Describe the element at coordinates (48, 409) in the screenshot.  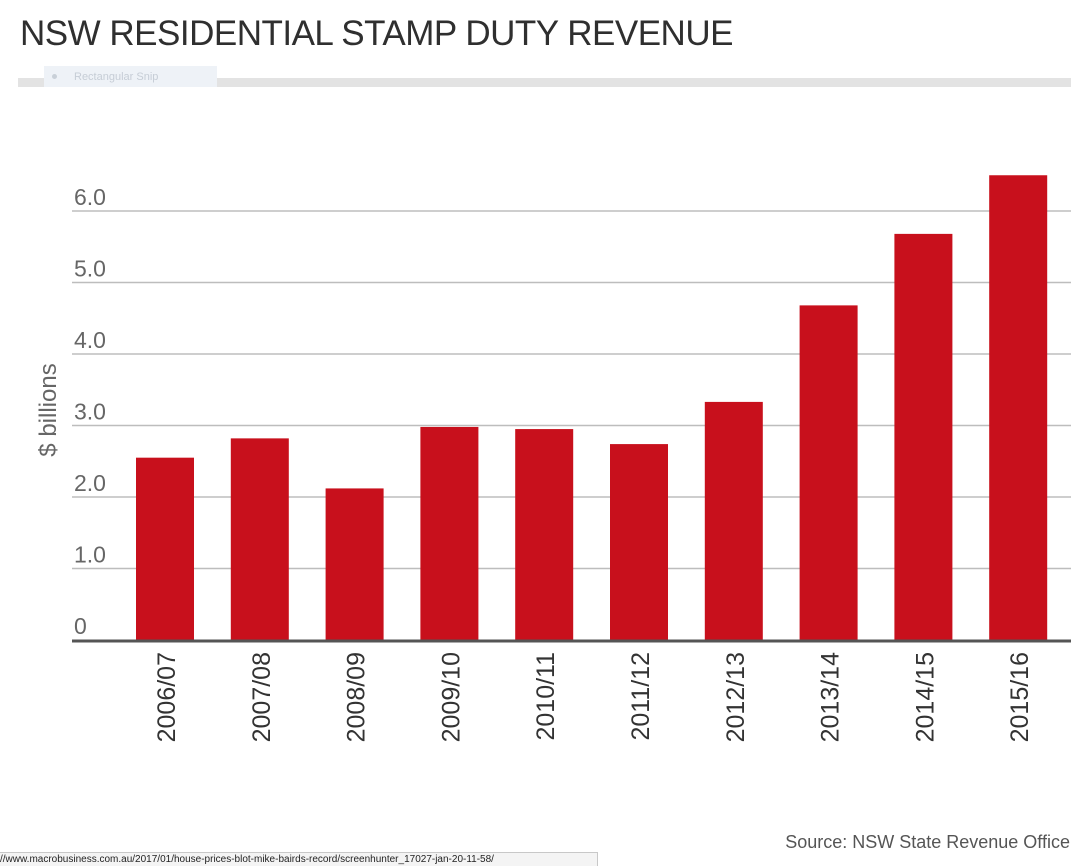
I see `y-axis-label: $ billions` at that location.